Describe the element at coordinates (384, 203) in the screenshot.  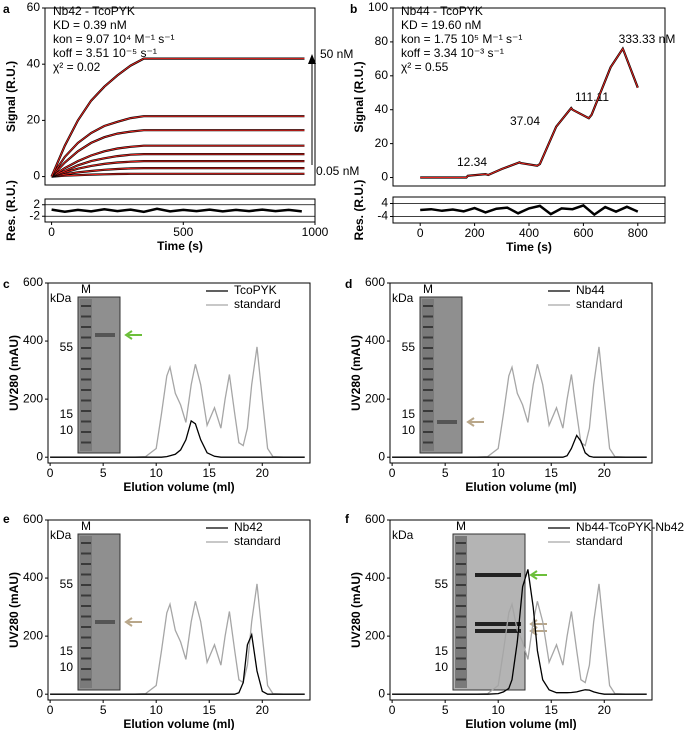
I see `y-tick-label: 4` at that location.